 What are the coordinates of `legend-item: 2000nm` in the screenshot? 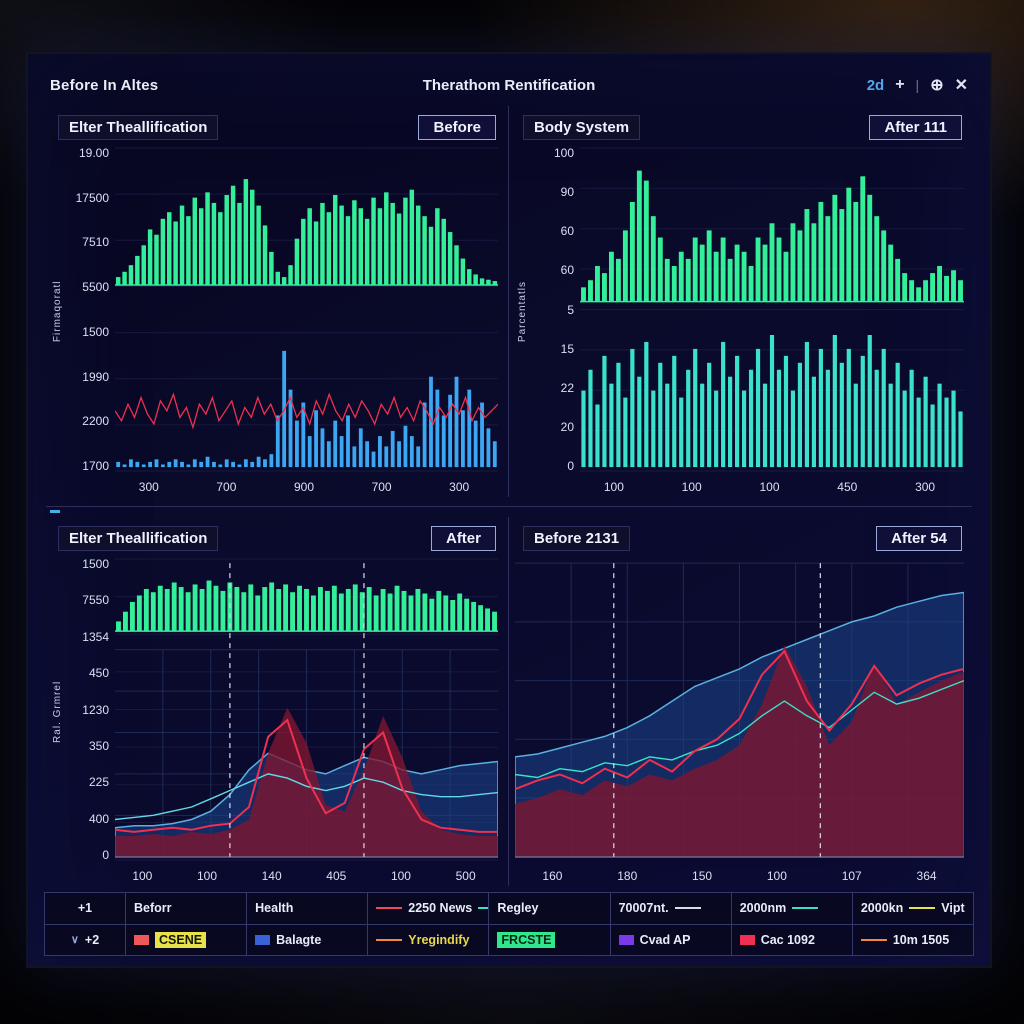 It's located at (792, 908).